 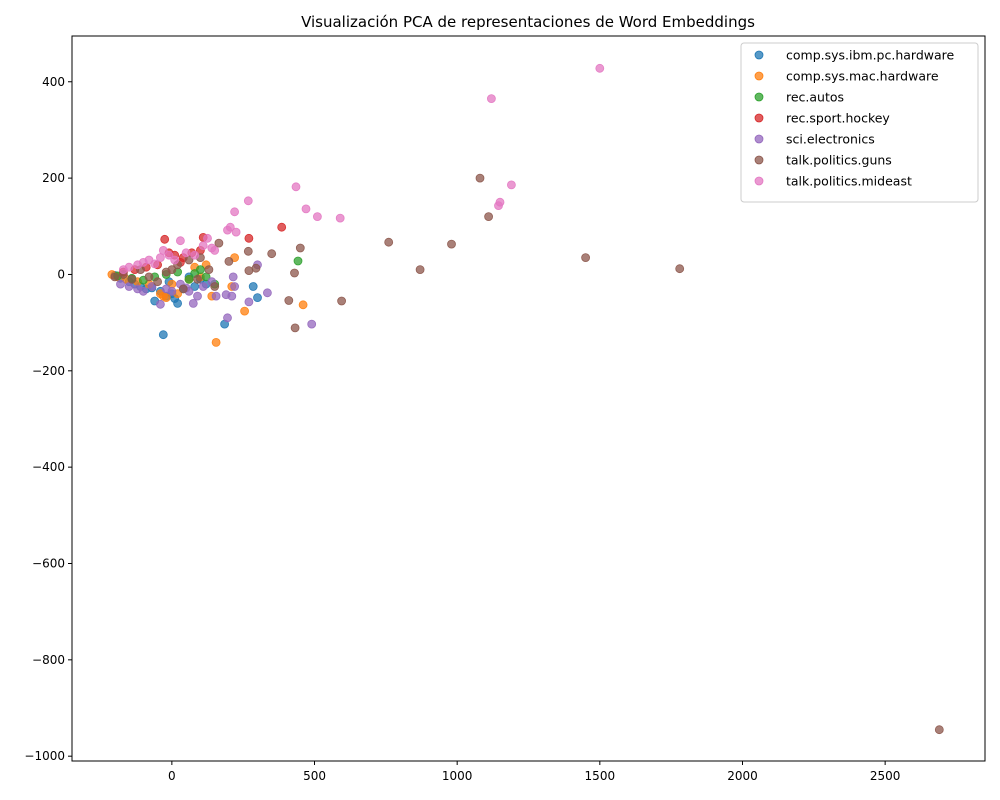 What do you see at coordinates (48, 371) in the screenshot?
I see `y-tick-label: −200` at bounding box center [48, 371].